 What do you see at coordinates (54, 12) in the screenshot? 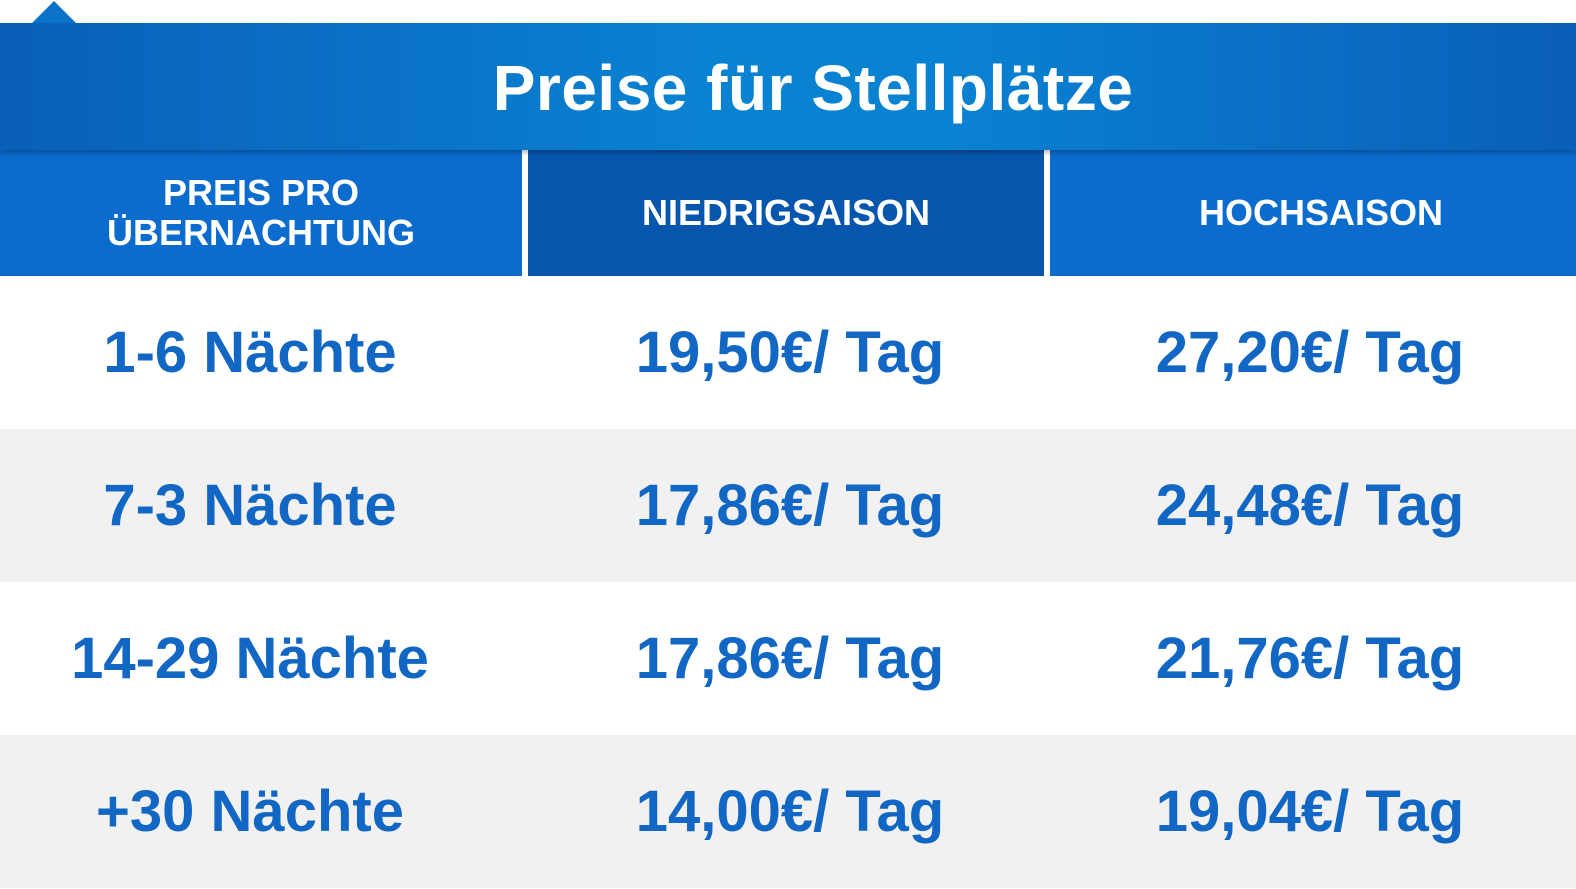
I see `pointer-notch` at bounding box center [54, 12].